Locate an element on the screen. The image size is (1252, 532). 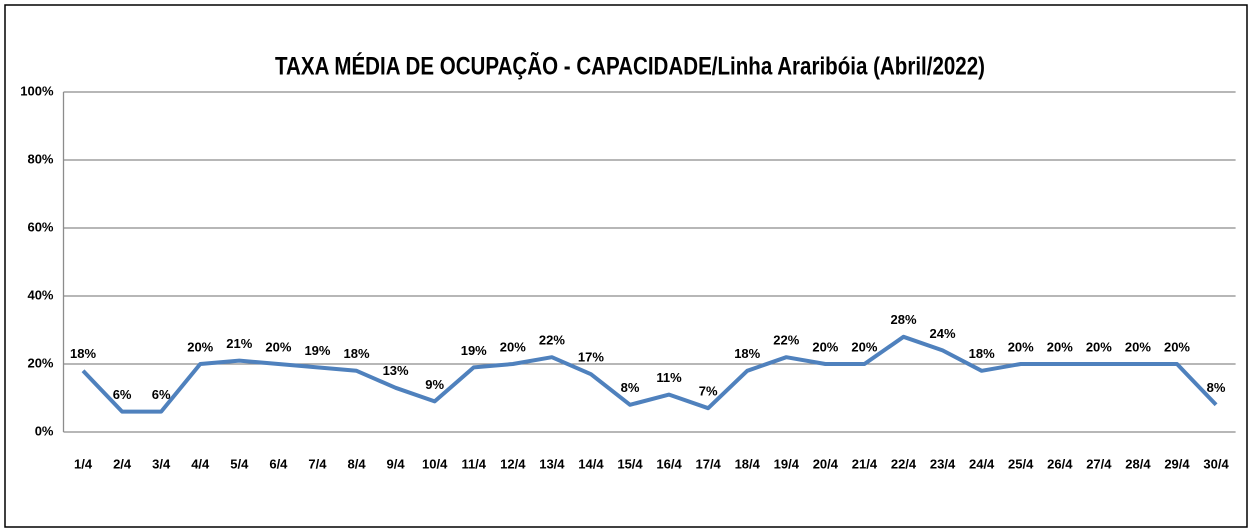
y-tick-label: 60% is located at coordinates (40, 226).